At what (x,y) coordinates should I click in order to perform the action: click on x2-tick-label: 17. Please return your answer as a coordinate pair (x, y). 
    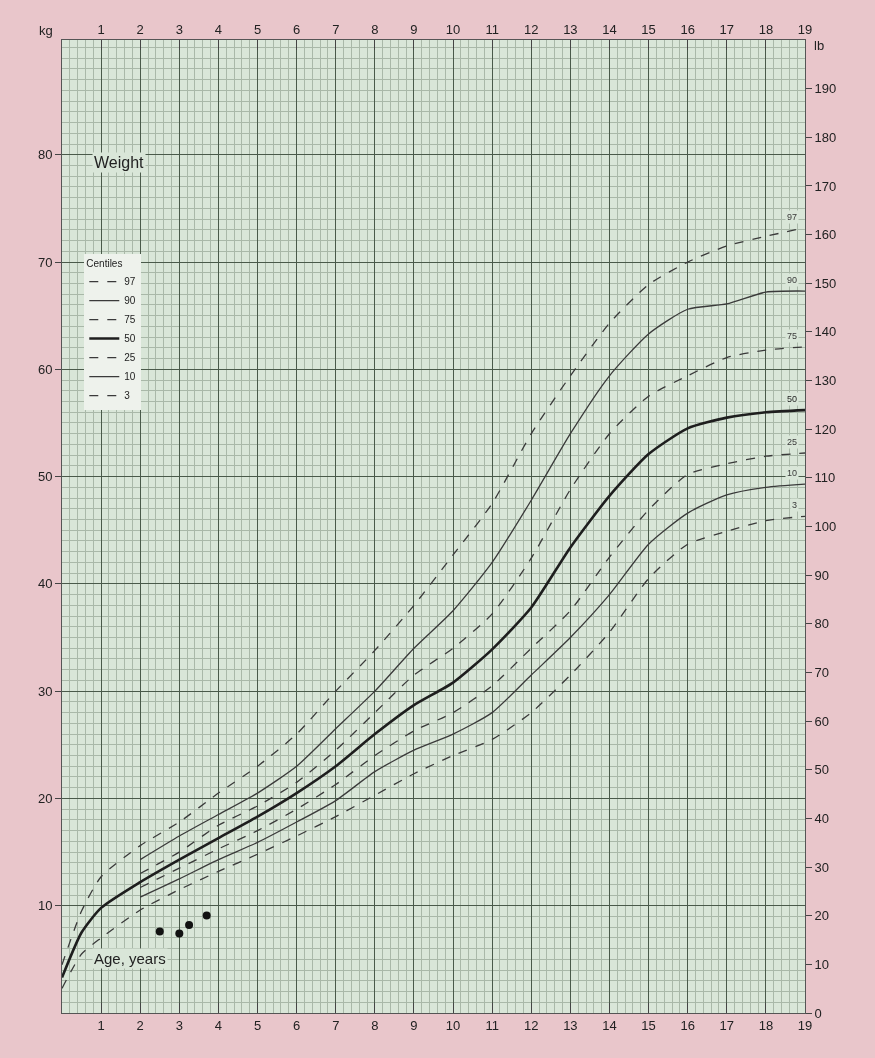
    Looking at the image, I should click on (727, 1025).